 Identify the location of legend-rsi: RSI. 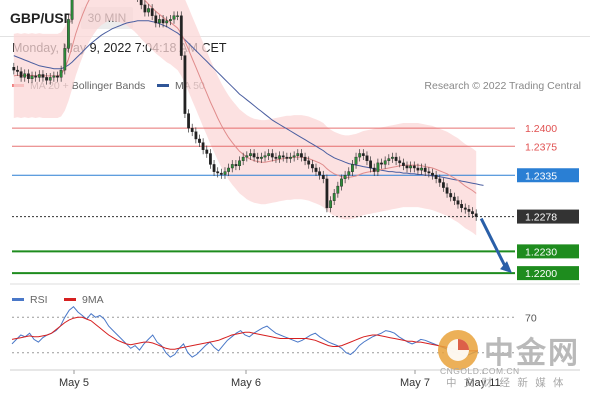
(30, 300).